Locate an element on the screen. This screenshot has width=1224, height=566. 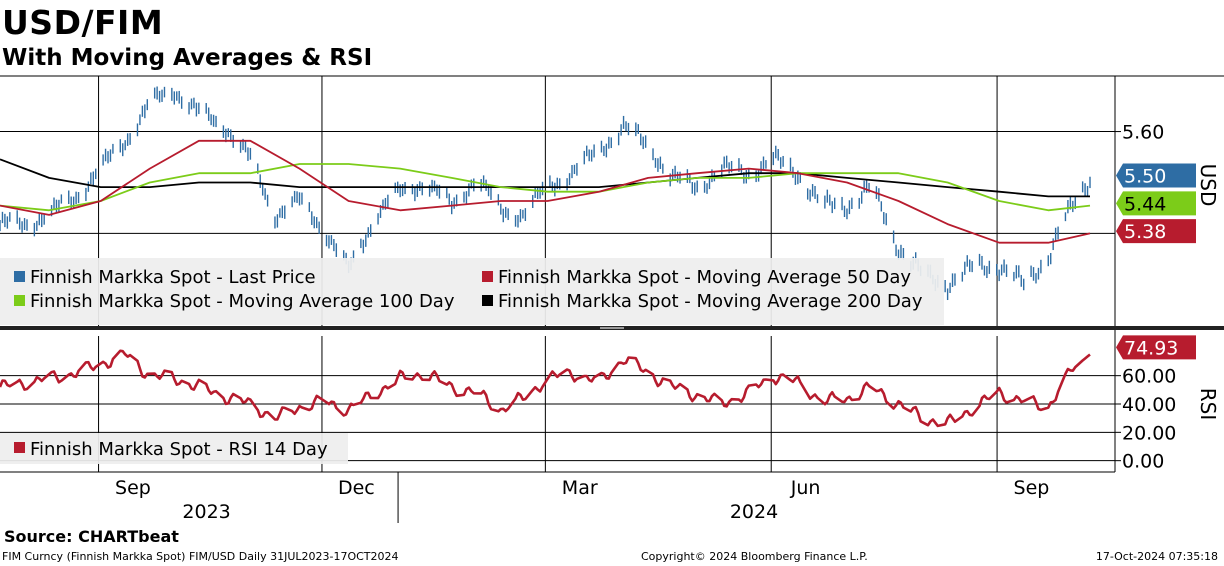
x-tick-label-1: Dec is located at coordinates (356, 488).